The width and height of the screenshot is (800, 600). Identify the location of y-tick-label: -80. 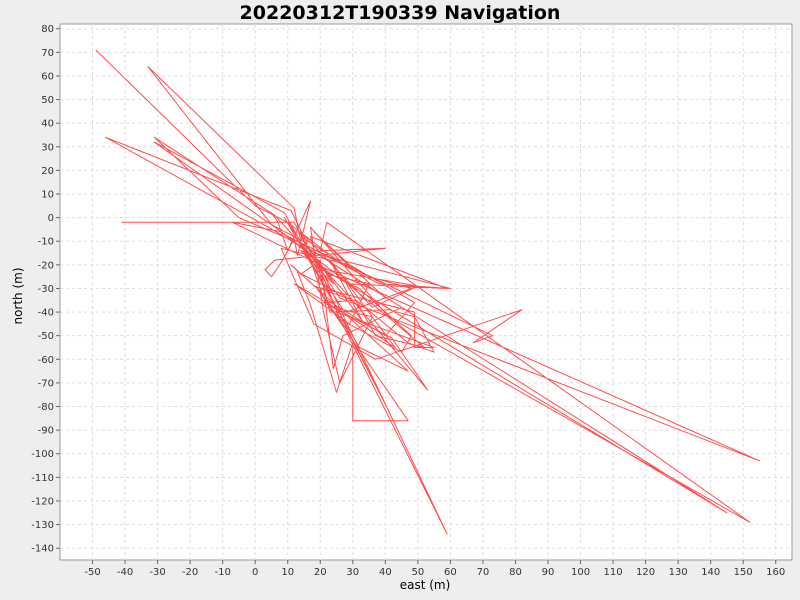
(46, 407).